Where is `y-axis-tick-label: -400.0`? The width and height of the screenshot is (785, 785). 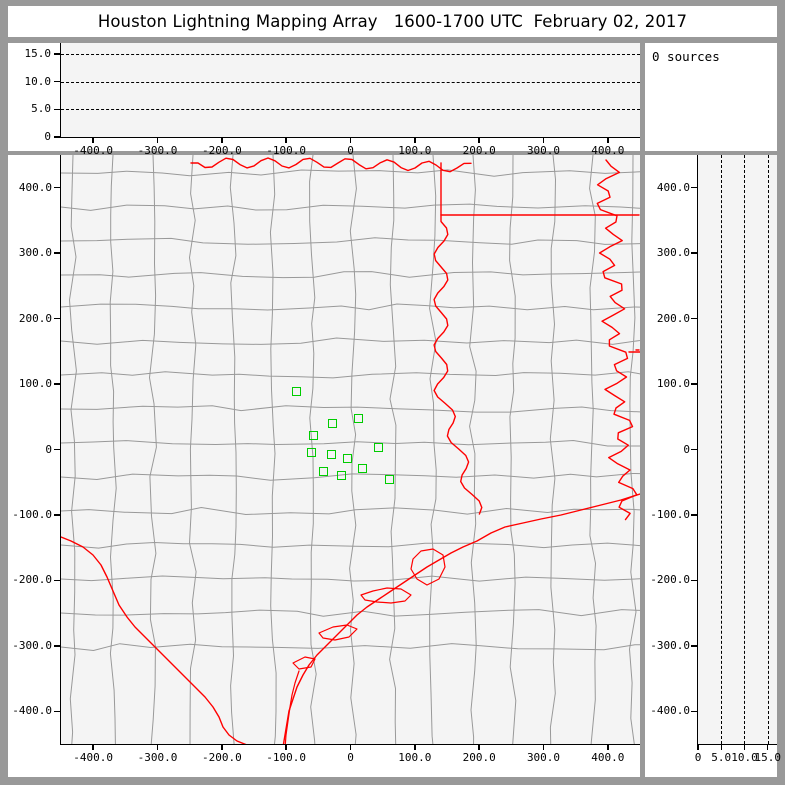 y-axis-tick-label: -400.0 is located at coordinates (670, 711).